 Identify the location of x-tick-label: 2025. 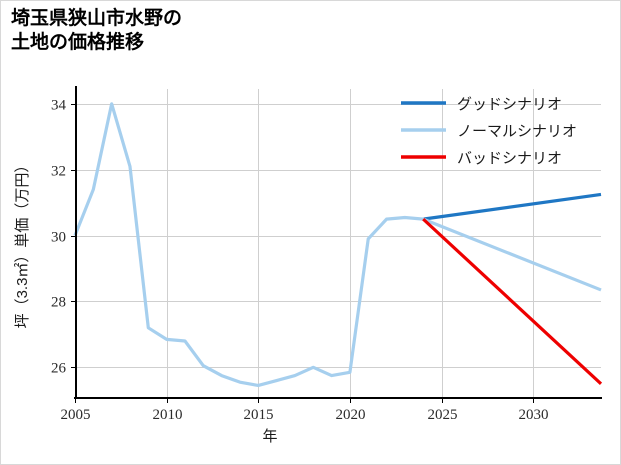
(443, 415).